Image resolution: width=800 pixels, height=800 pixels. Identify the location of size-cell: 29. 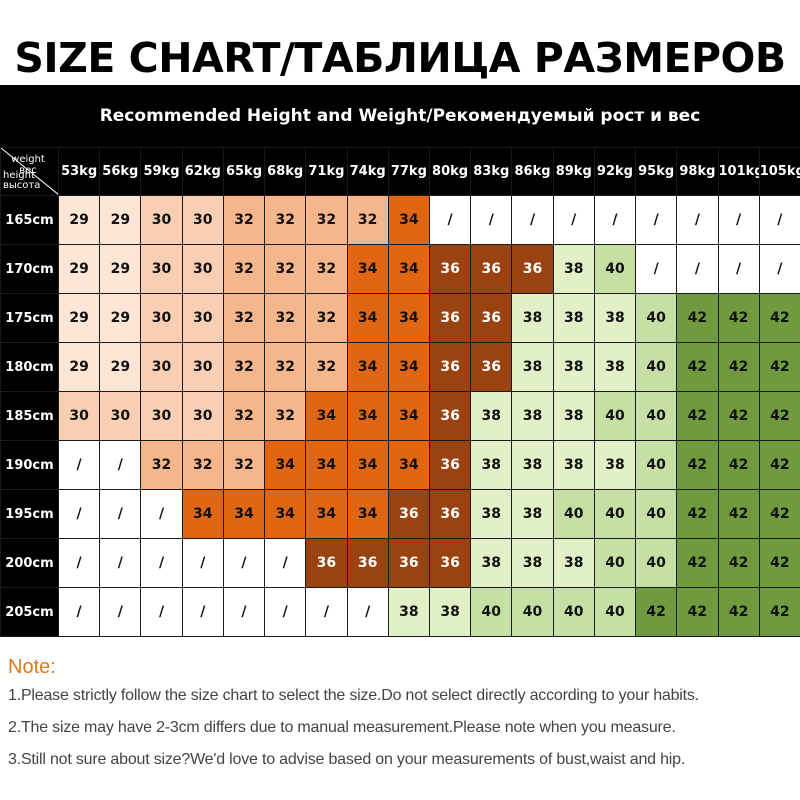
(79, 318).